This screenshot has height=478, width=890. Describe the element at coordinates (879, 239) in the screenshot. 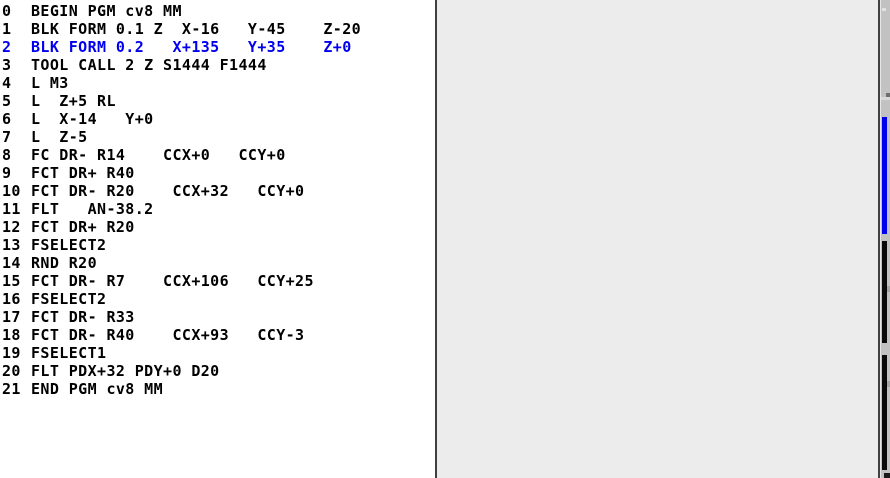

I see `graphics-panel-border` at that location.